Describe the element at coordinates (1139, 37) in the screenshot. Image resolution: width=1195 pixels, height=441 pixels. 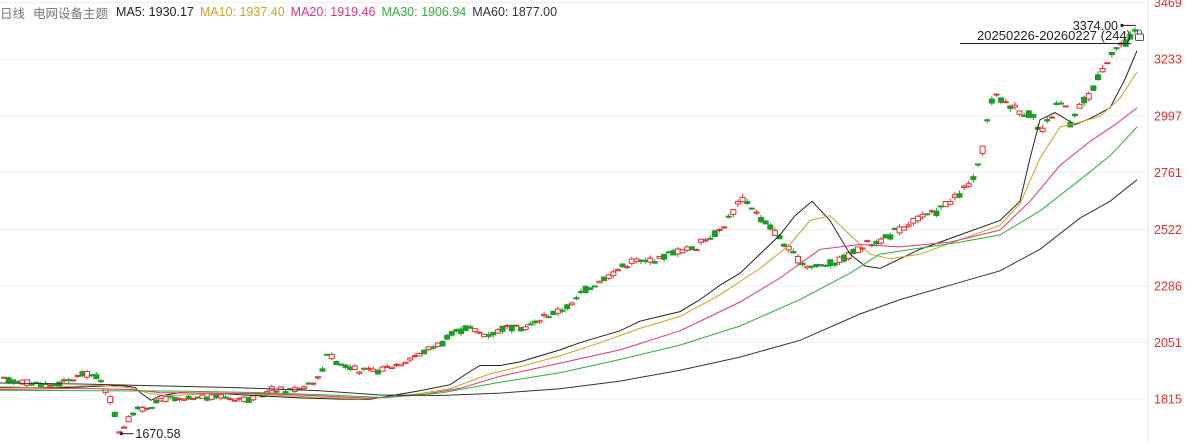
I see `lock-icon` at that location.